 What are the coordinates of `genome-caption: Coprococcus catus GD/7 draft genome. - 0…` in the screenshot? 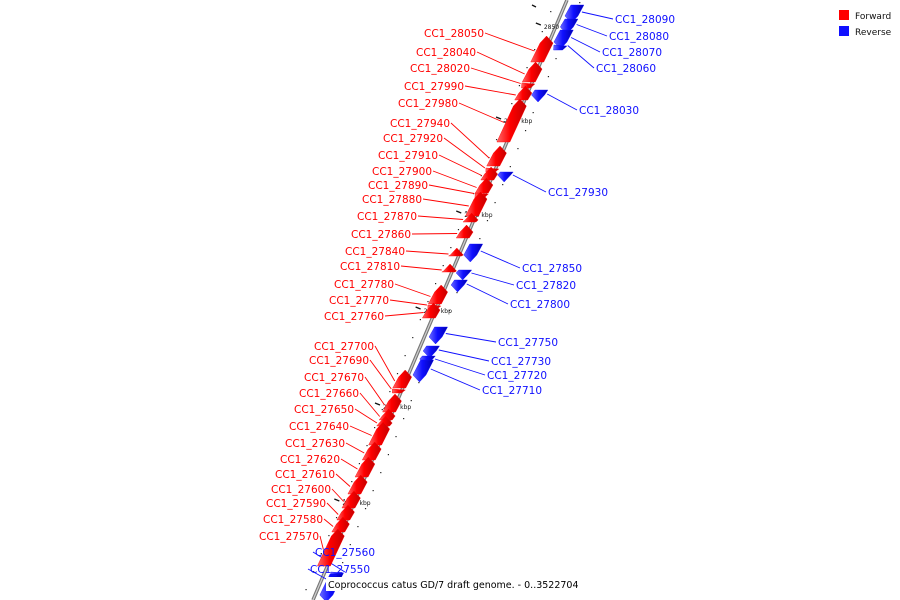 It's located at (453, 585).